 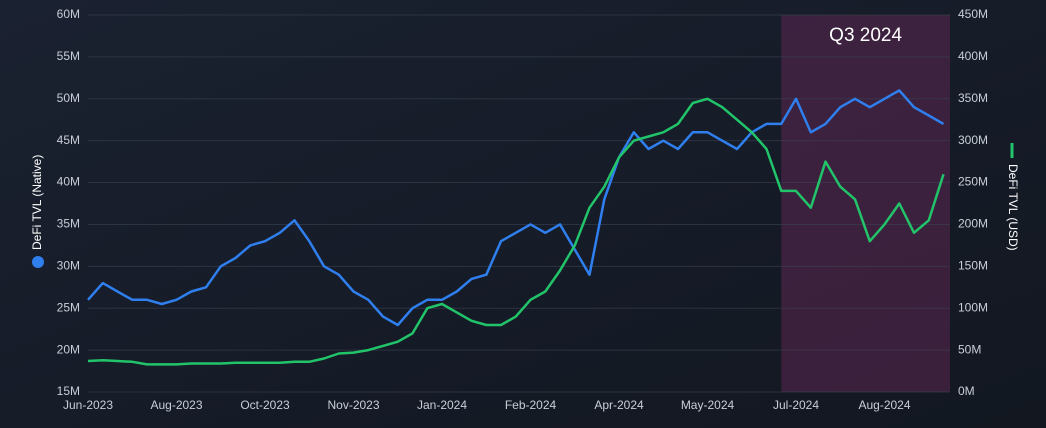 What do you see at coordinates (68, 224) in the screenshot?
I see `y-tick-label: 35M` at bounding box center [68, 224].